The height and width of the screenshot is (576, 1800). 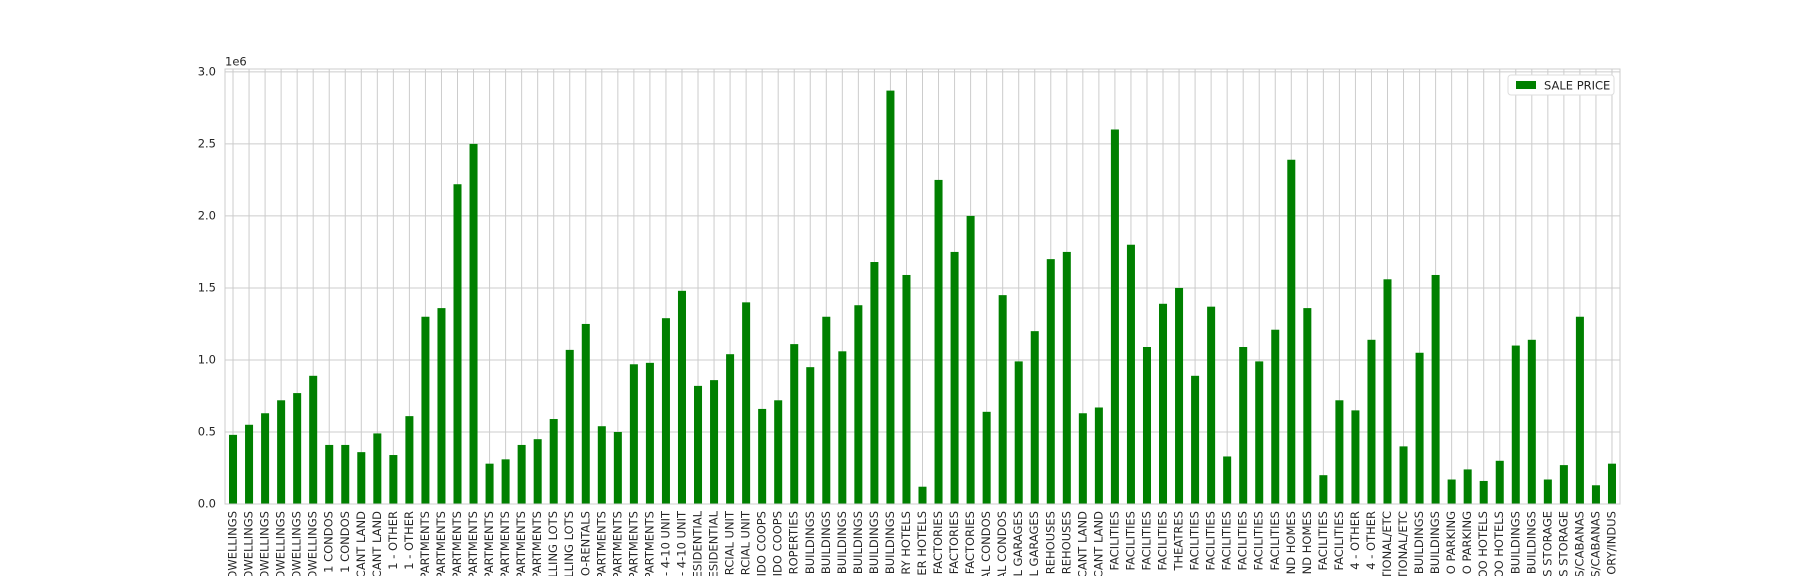 I want to click on x-tick-label: ND HOMES, so click(x=1291, y=542).